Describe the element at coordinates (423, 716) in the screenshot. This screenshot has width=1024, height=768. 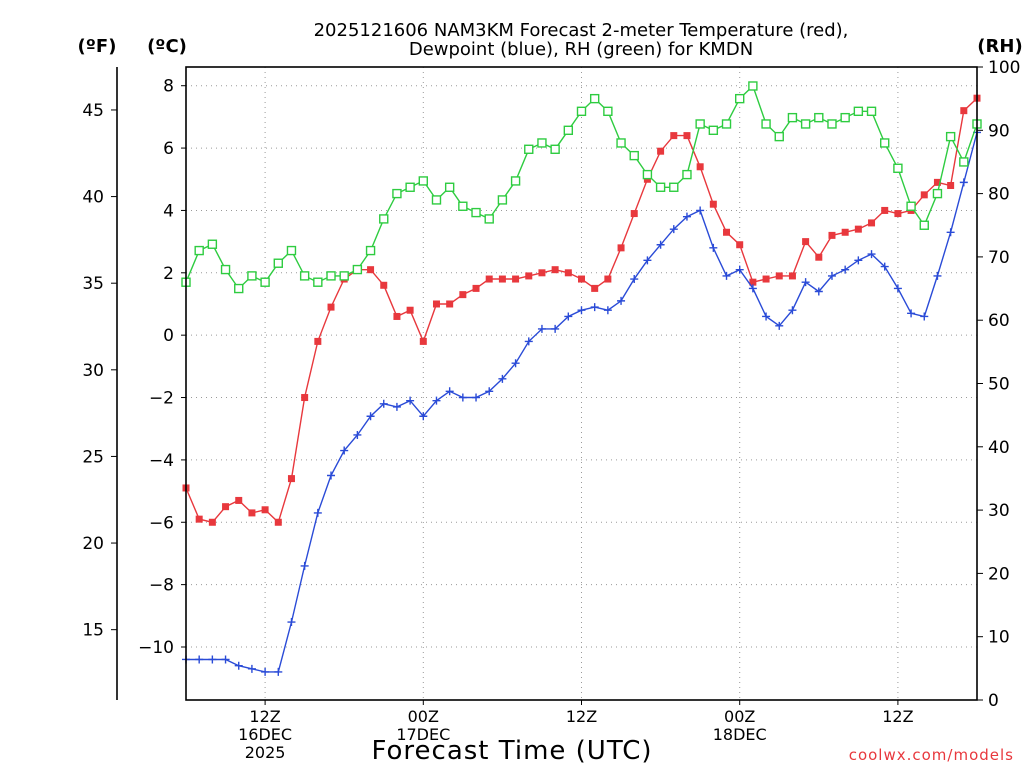
I see `x-tick-label: 00Z` at that location.